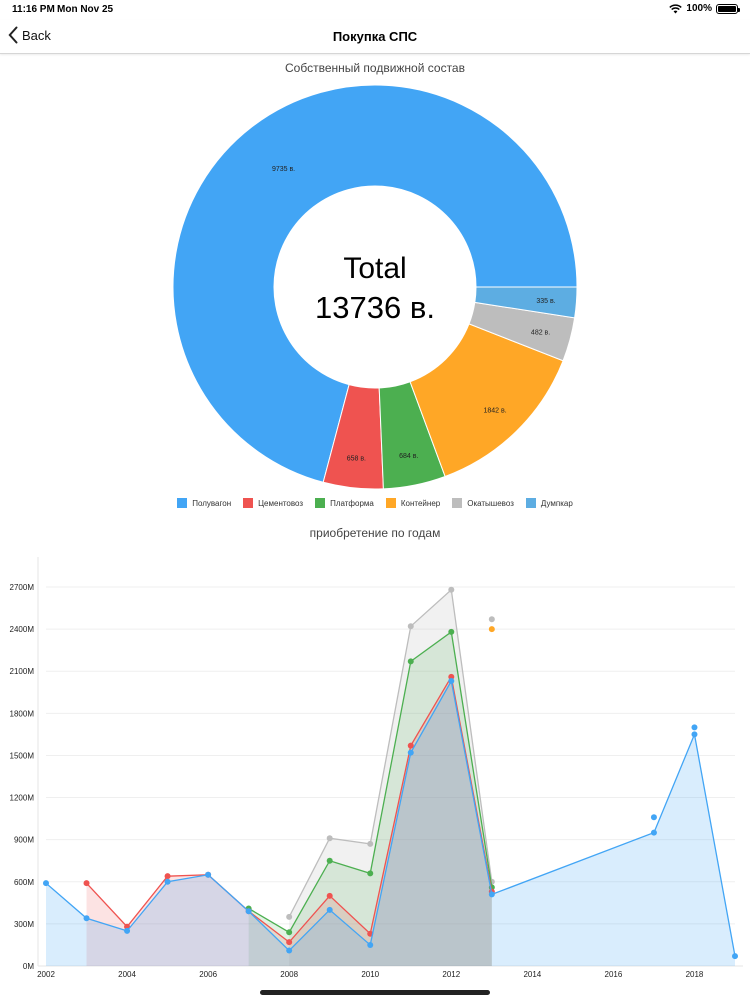  What do you see at coordinates (24, 882) in the screenshot?
I see `y-tick-label: 600M` at bounding box center [24, 882].